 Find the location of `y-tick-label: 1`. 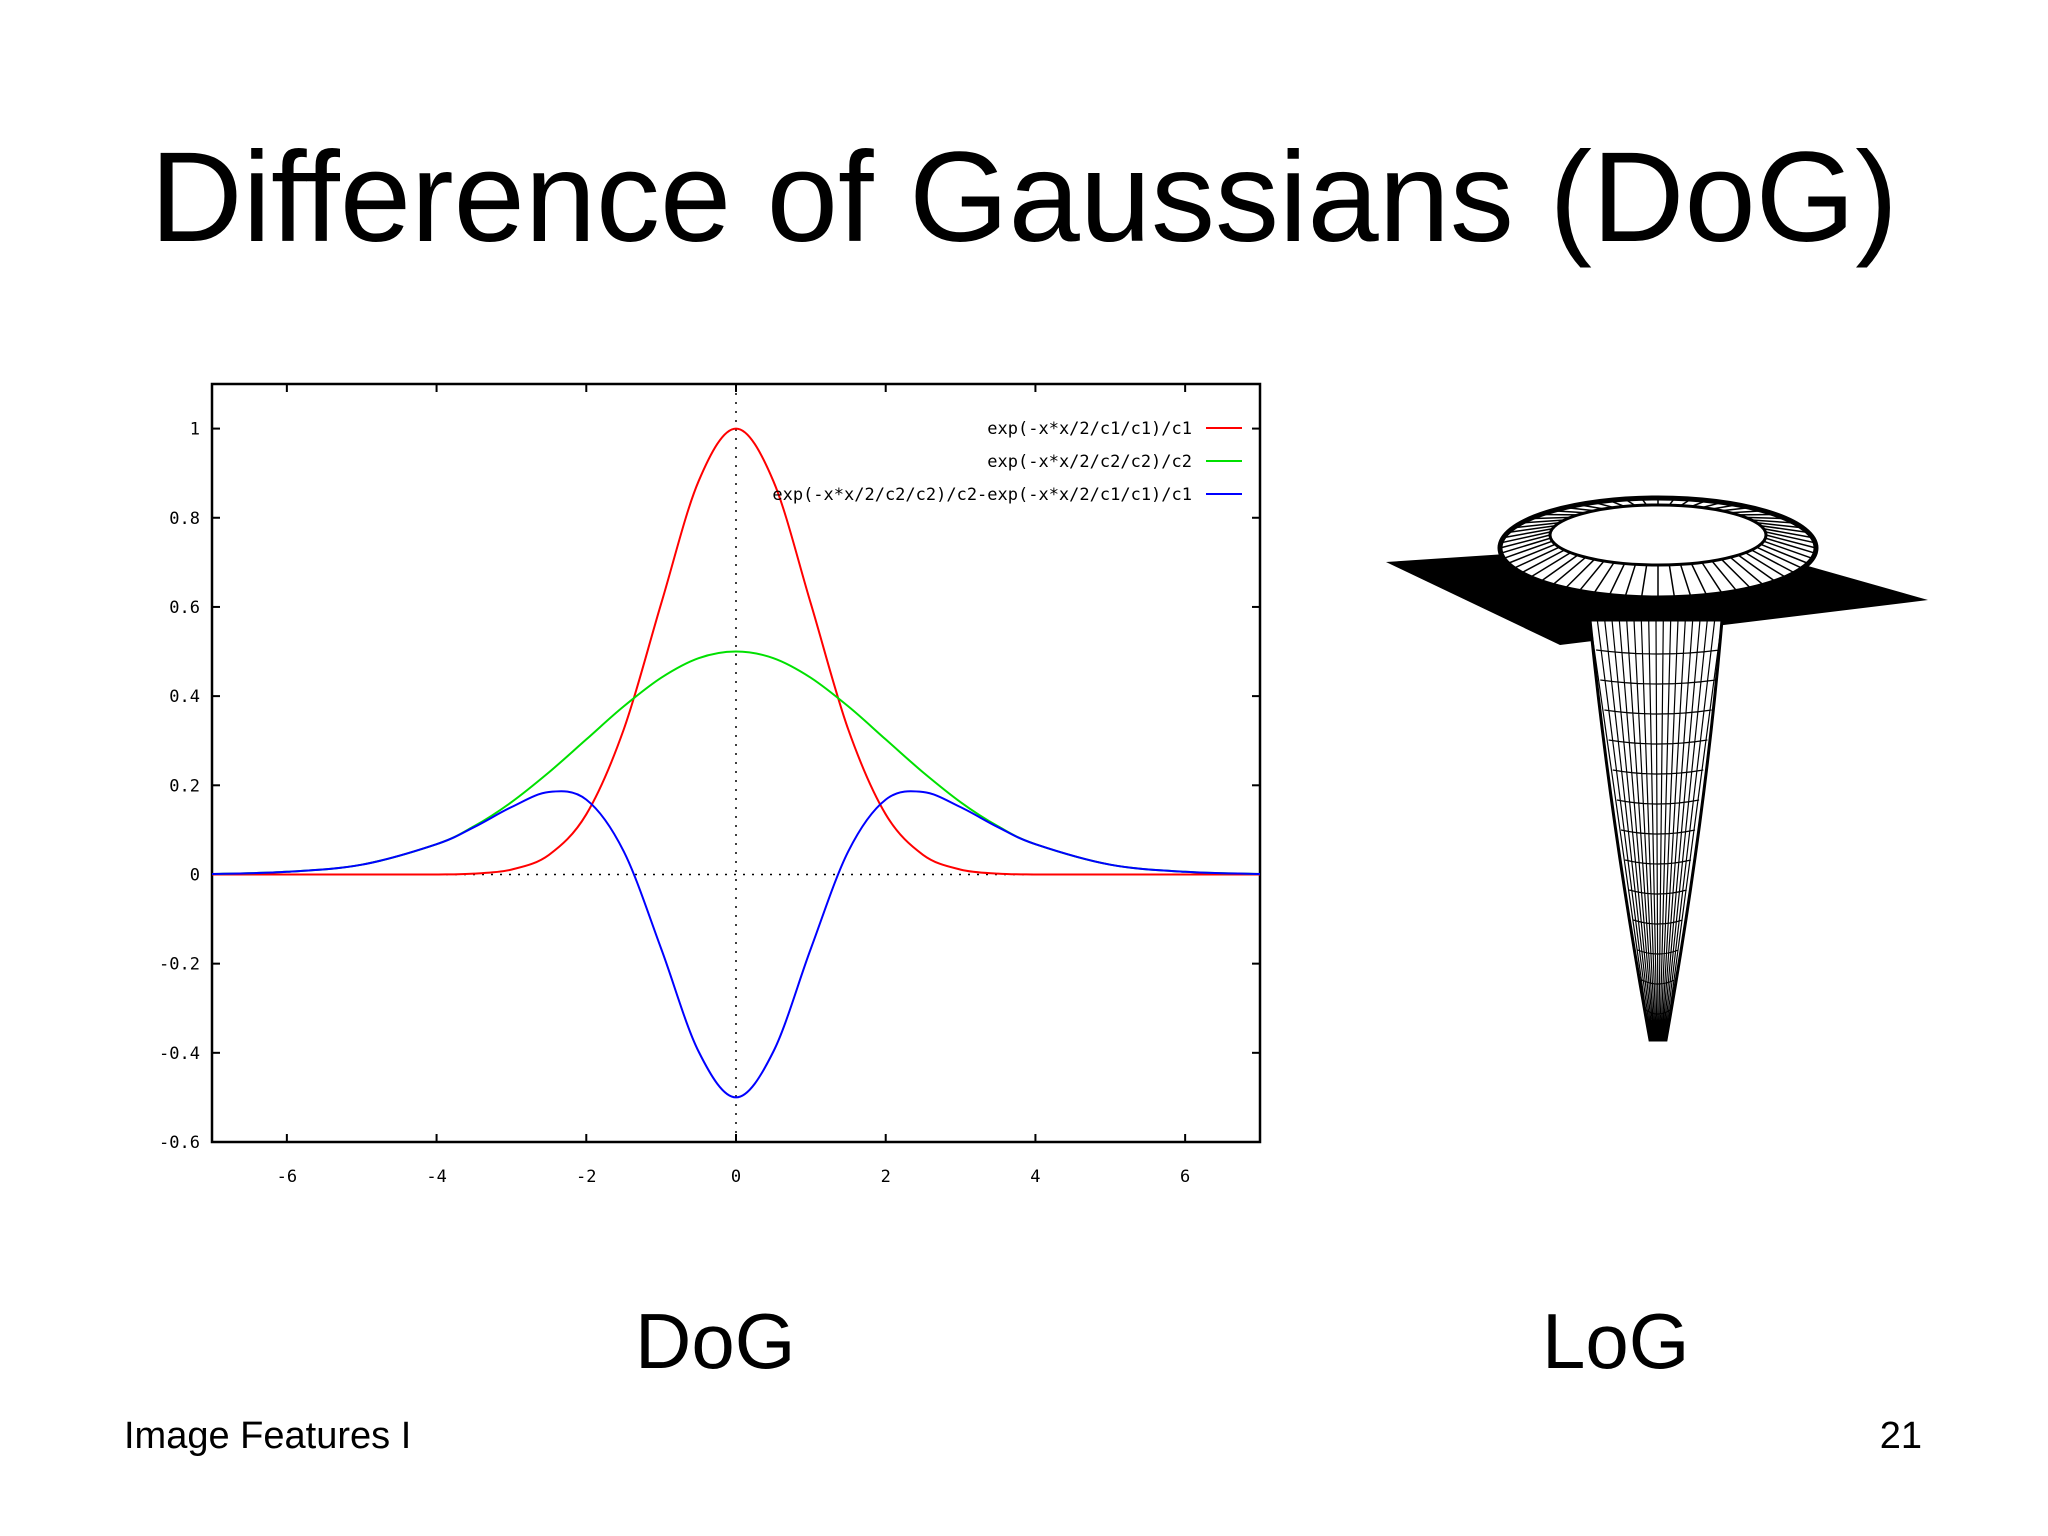

y-tick-label: 1 is located at coordinates (195, 430).